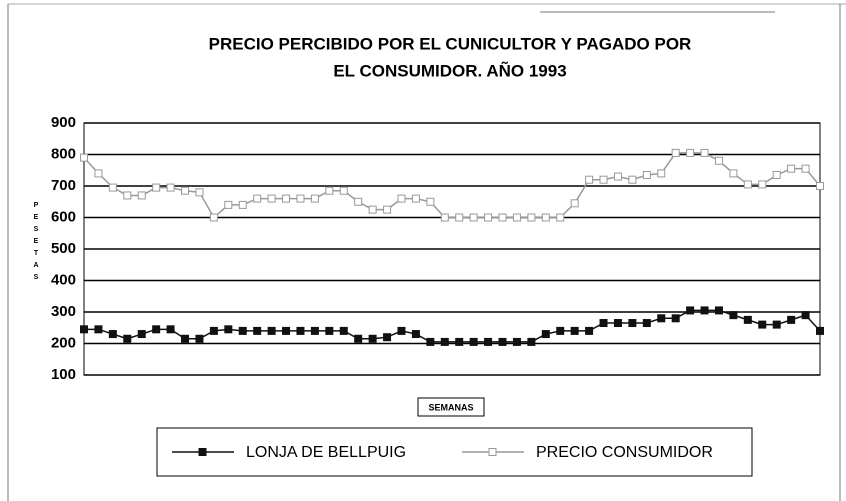 The image size is (846, 501). What do you see at coordinates (63, 279) in the screenshot?
I see `y-tick-label: 400` at bounding box center [63, 279].